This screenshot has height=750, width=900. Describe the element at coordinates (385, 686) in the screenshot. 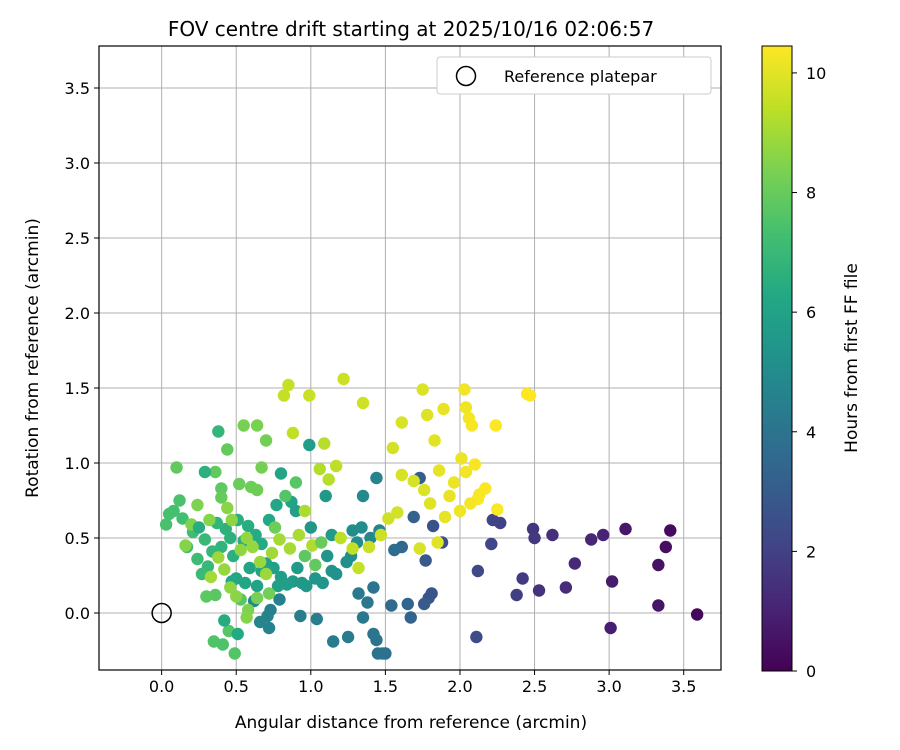

I see `x-tick-label: 1.5` at that location.